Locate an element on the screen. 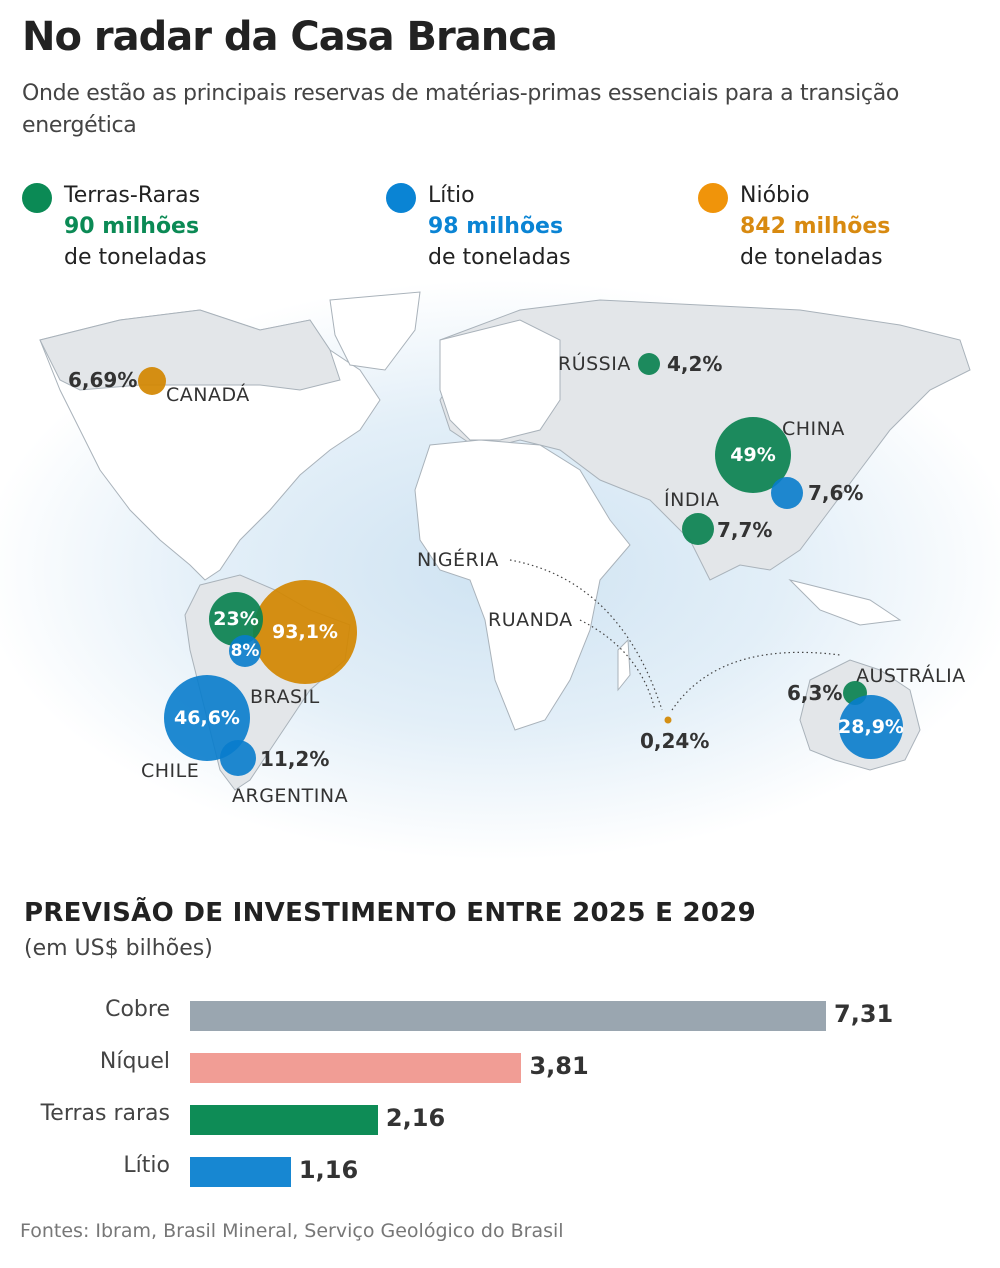  value-argentina-litio: 11,2% is located at coordinates (295, 759).